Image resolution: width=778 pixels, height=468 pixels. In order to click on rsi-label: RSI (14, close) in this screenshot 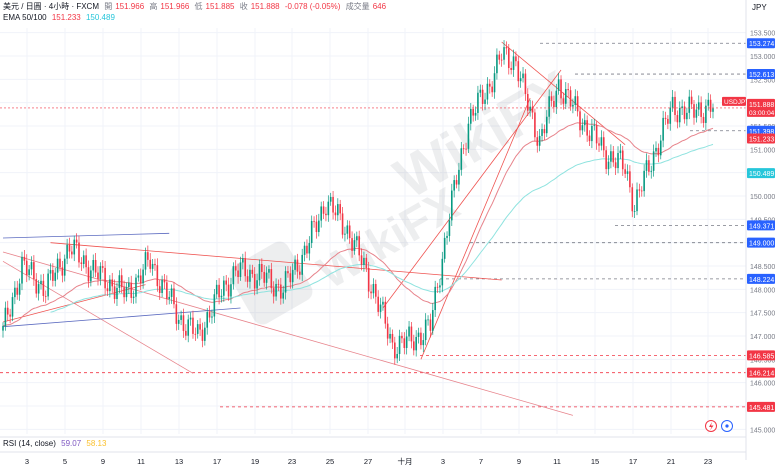, I will do `click(29, 443)`.